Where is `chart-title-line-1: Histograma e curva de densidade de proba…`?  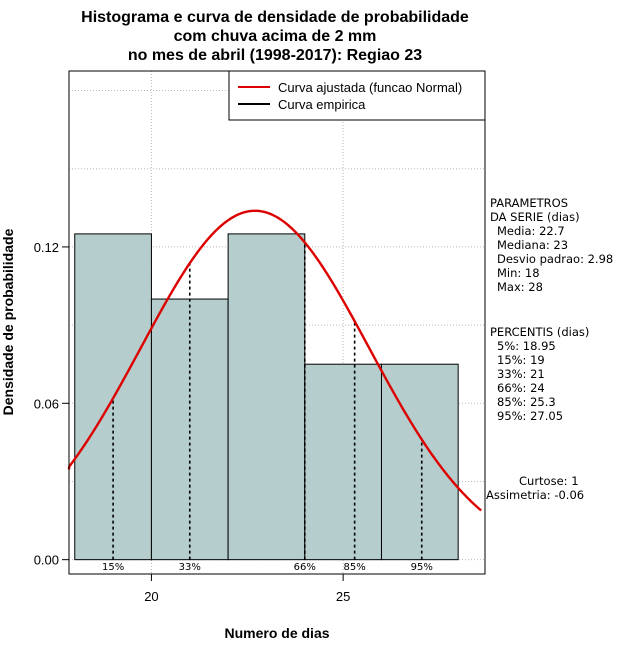
chart-title-line-1: Histograma e curva de densidade de proba… is located at coordinates (275, 17).